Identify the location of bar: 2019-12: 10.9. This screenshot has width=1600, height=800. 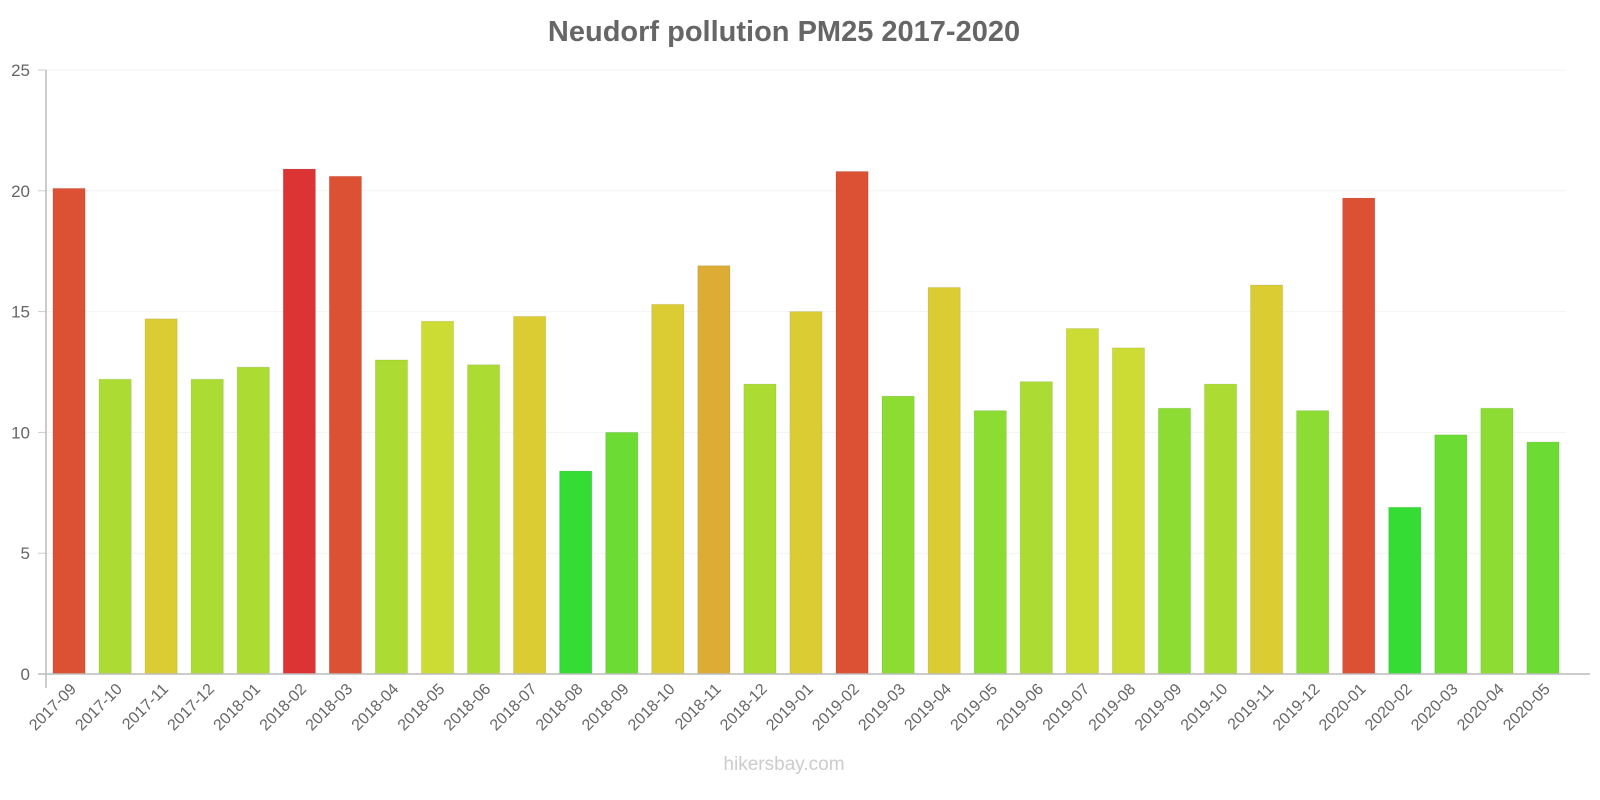
(1313, 542).